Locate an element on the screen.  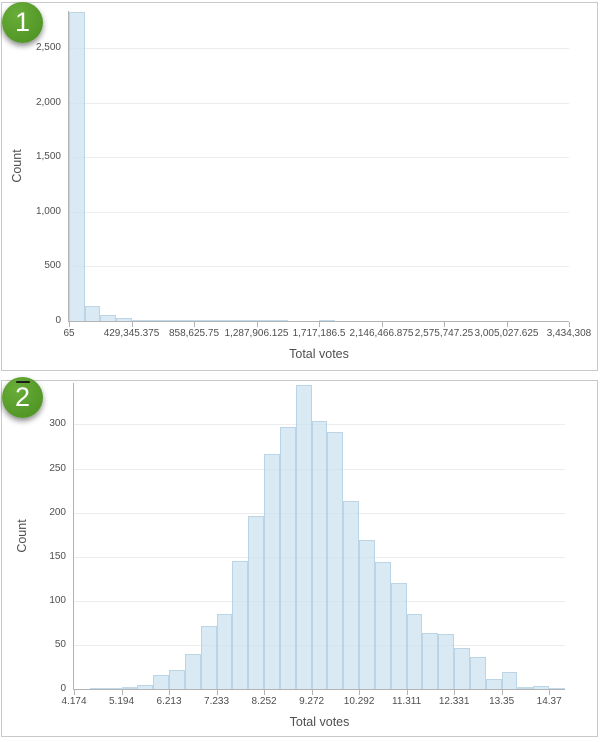
step-badge-2-label: 2 is located at coordinates (22, 397).